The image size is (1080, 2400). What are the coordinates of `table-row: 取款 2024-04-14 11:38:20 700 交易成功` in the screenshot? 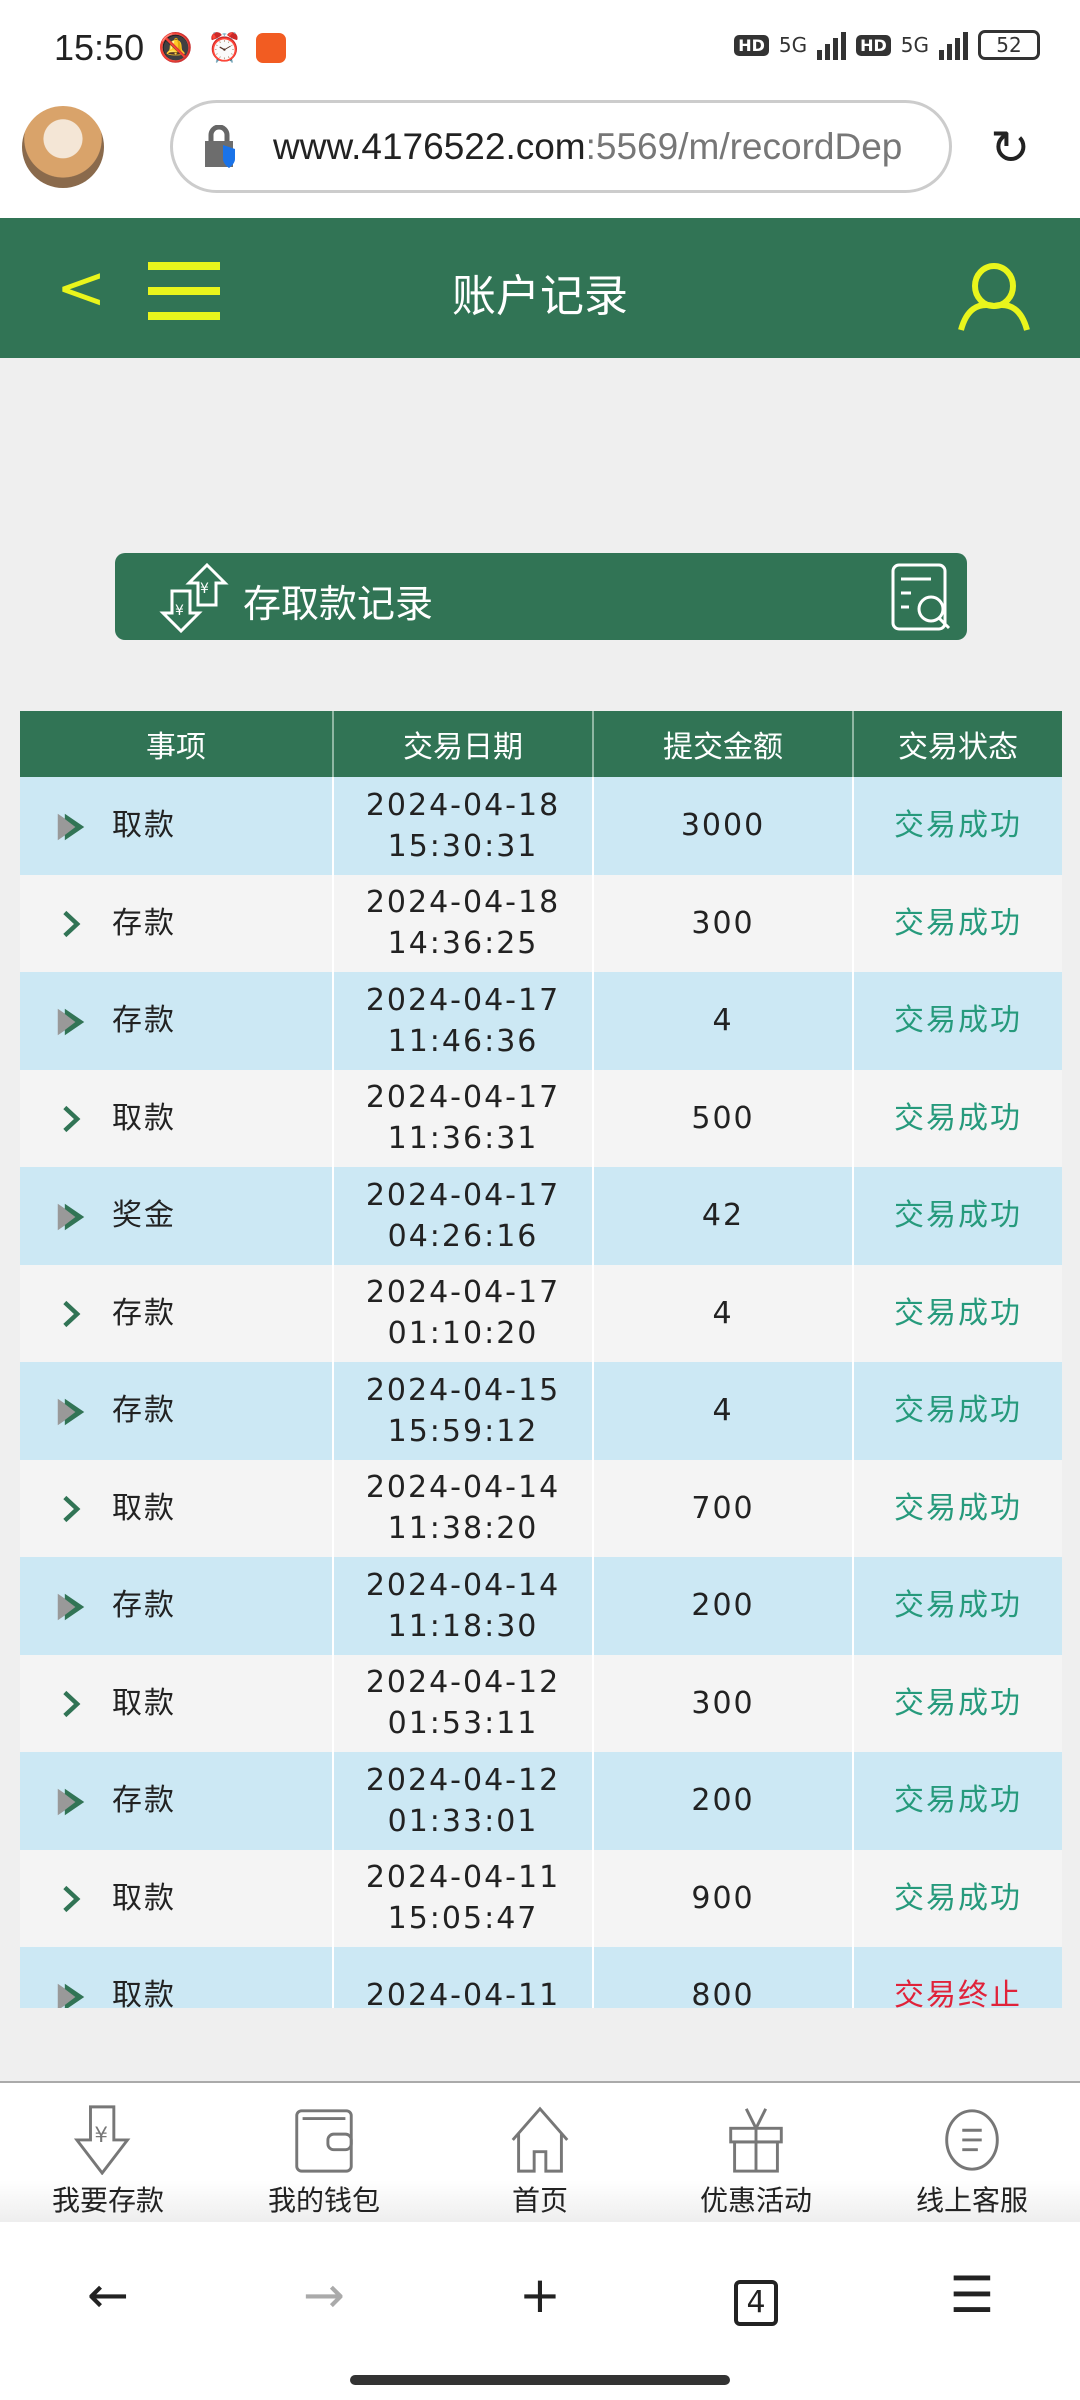 It's located at (541, 1508).